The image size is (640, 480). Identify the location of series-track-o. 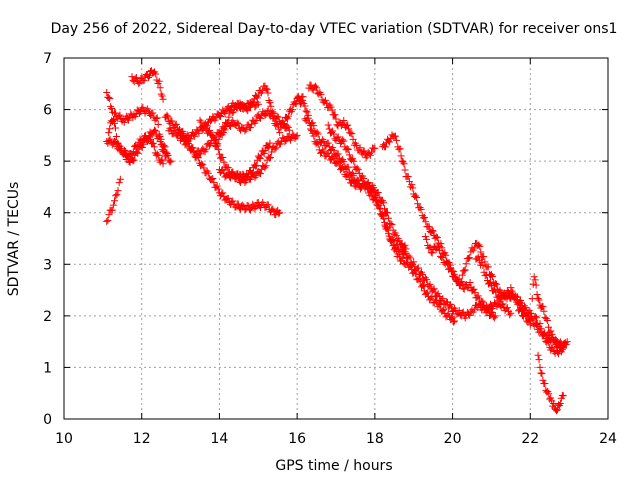
(411, 221).